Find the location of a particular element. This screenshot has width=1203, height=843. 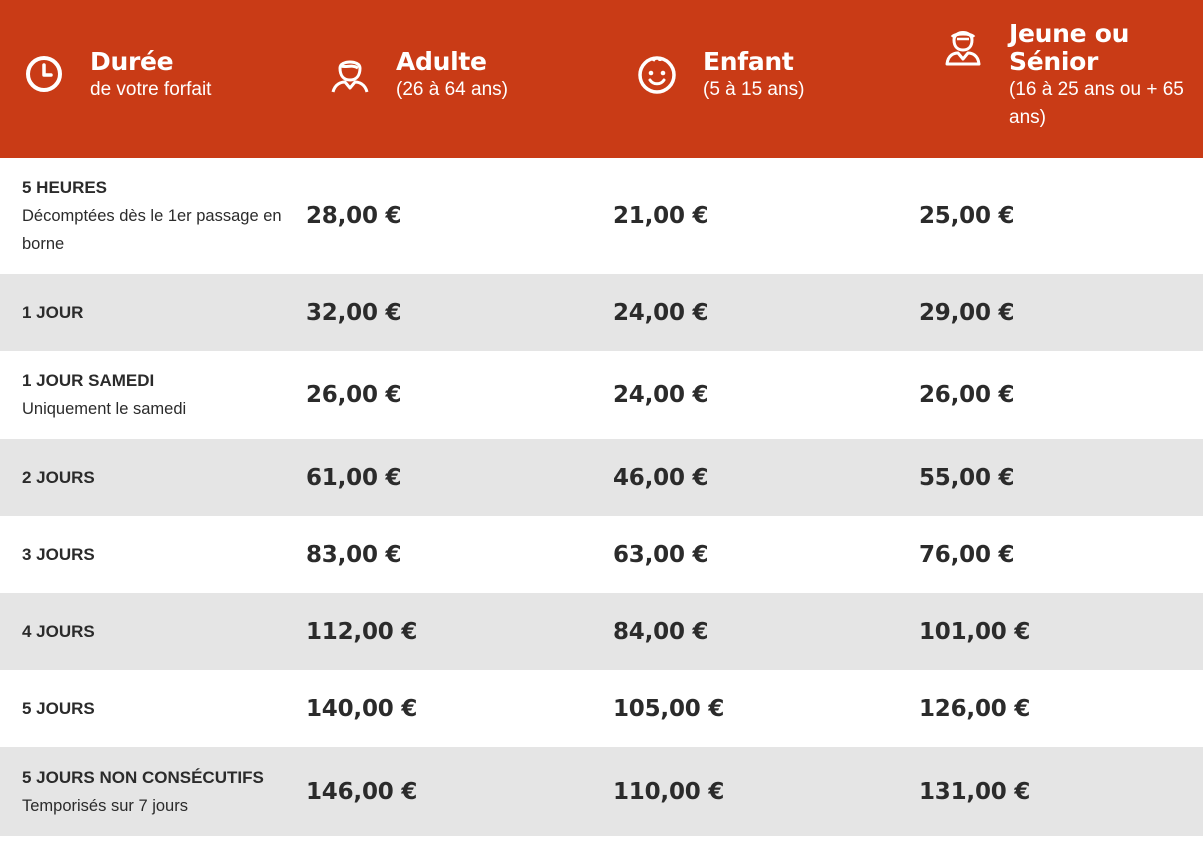

table-row: 5 JOURS 140,00 € 105,00 € 126,00 € is located at coordinates (601, 708).